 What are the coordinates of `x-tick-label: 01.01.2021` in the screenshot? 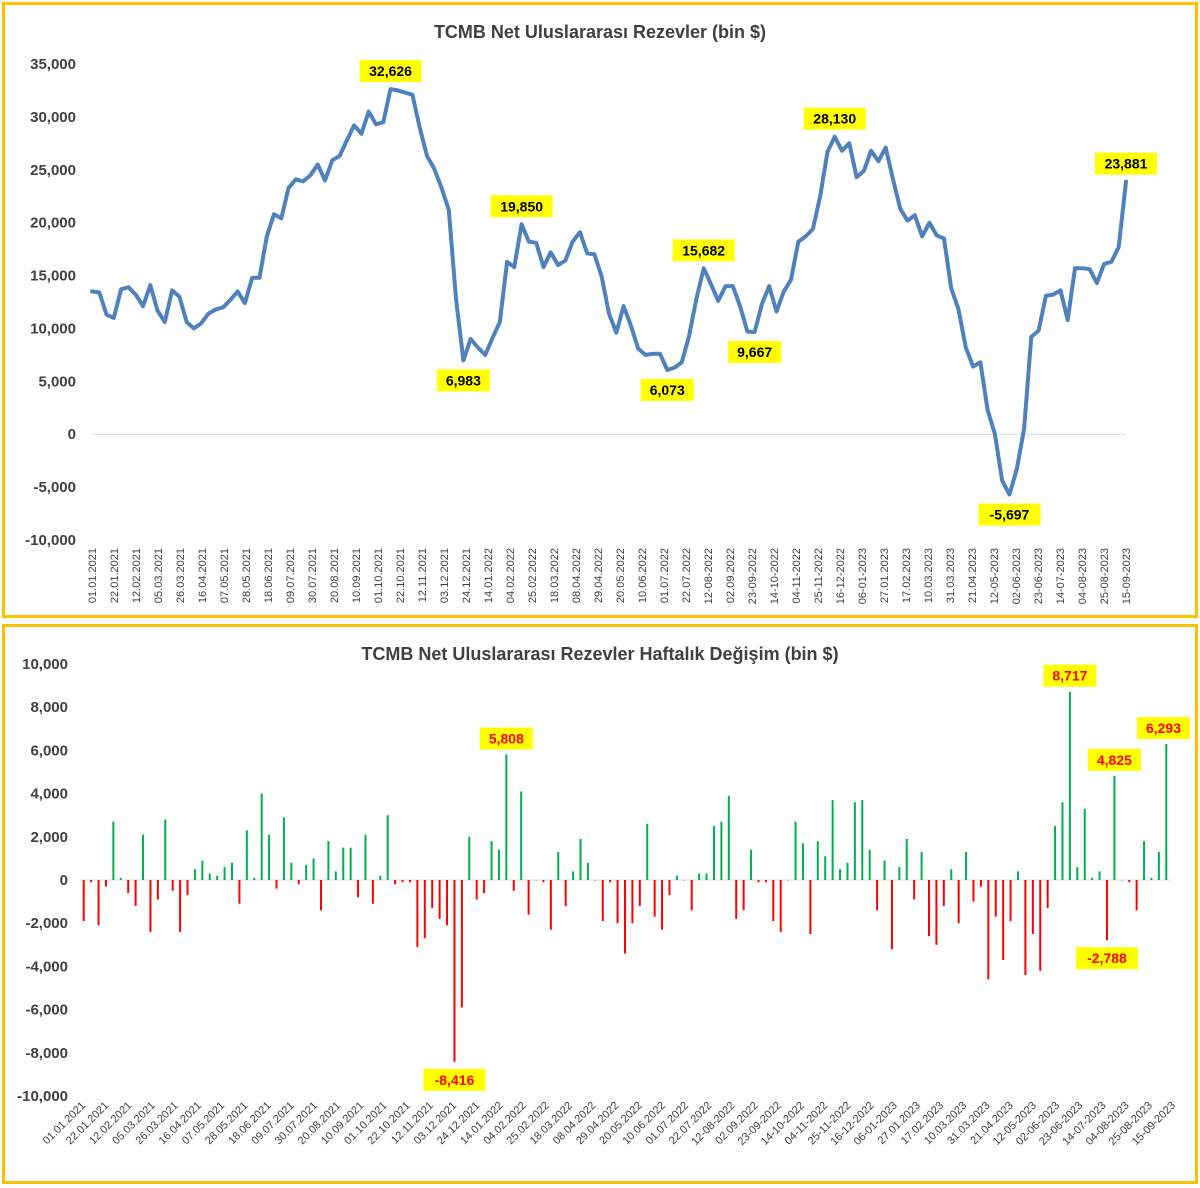 It's located at (93, 575).